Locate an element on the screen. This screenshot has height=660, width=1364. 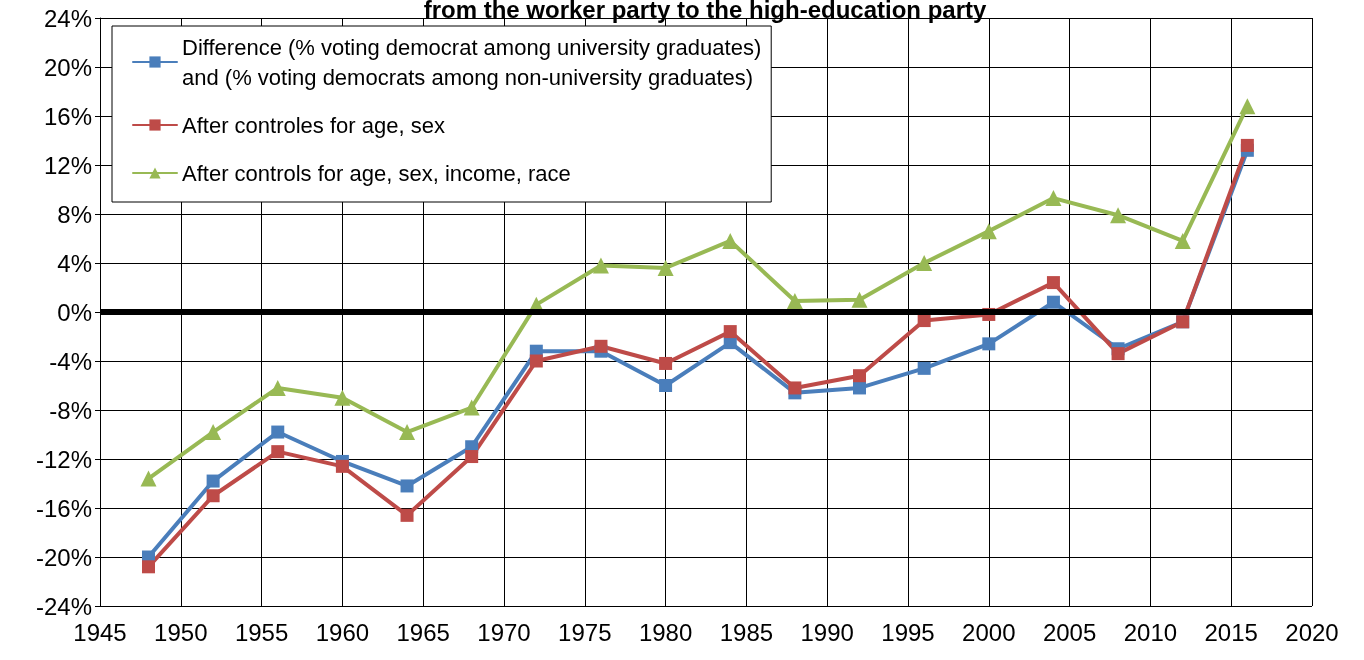
y-tick-label: -20% is located at coordinates (63, 557).